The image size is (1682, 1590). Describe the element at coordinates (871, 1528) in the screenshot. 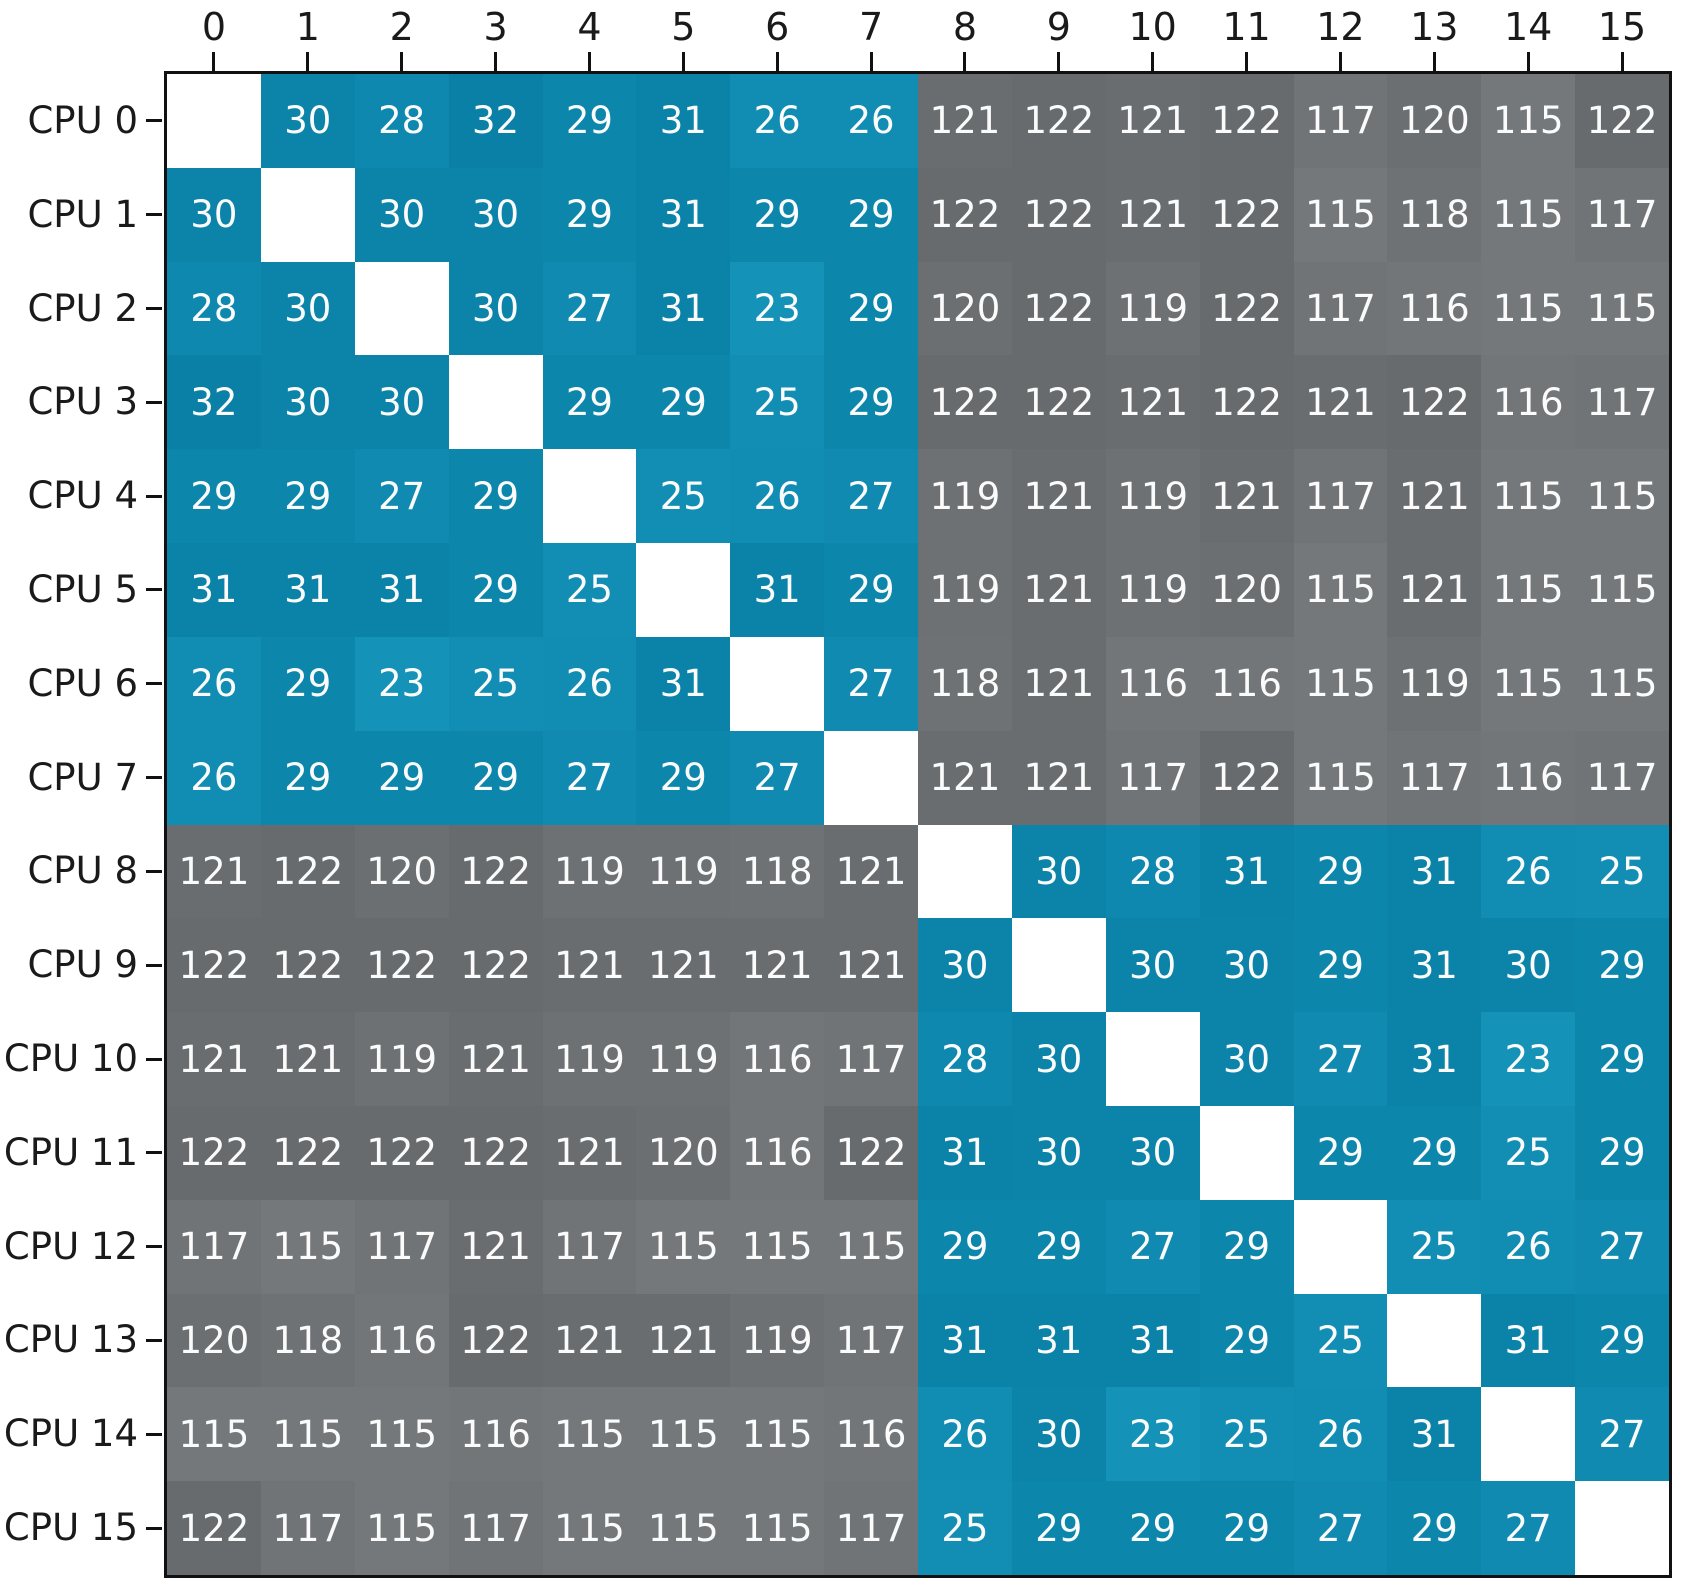

I see `heatmap-cell-r15c7: 117` at that location.